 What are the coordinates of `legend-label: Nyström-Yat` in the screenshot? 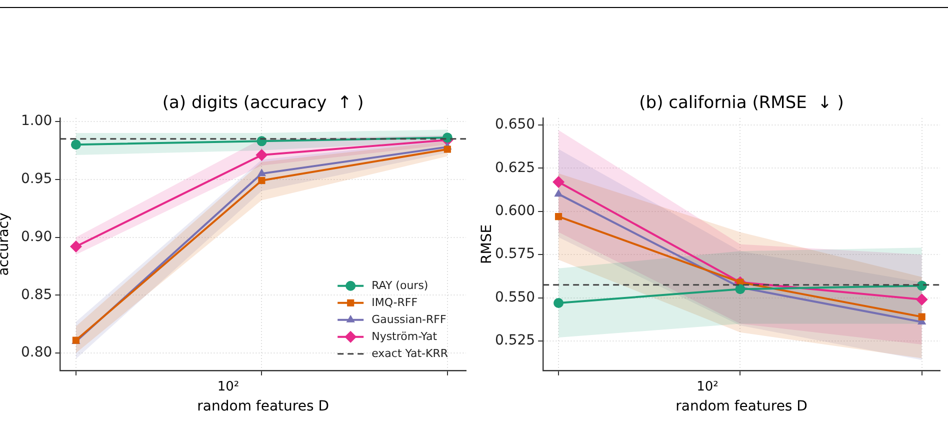 It's located at (405, 336).